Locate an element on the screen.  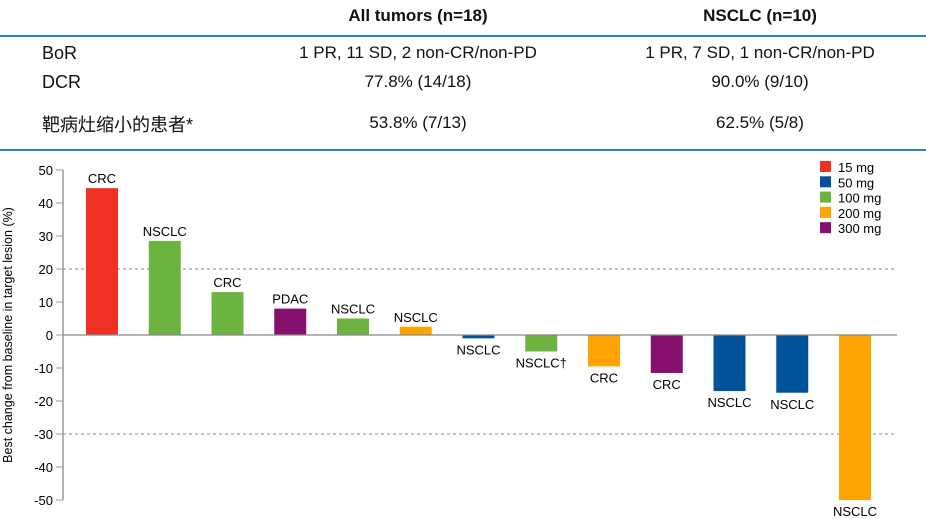
column-header-all-tumors: All tumors (n=18) is located at coordinates (418, 15).